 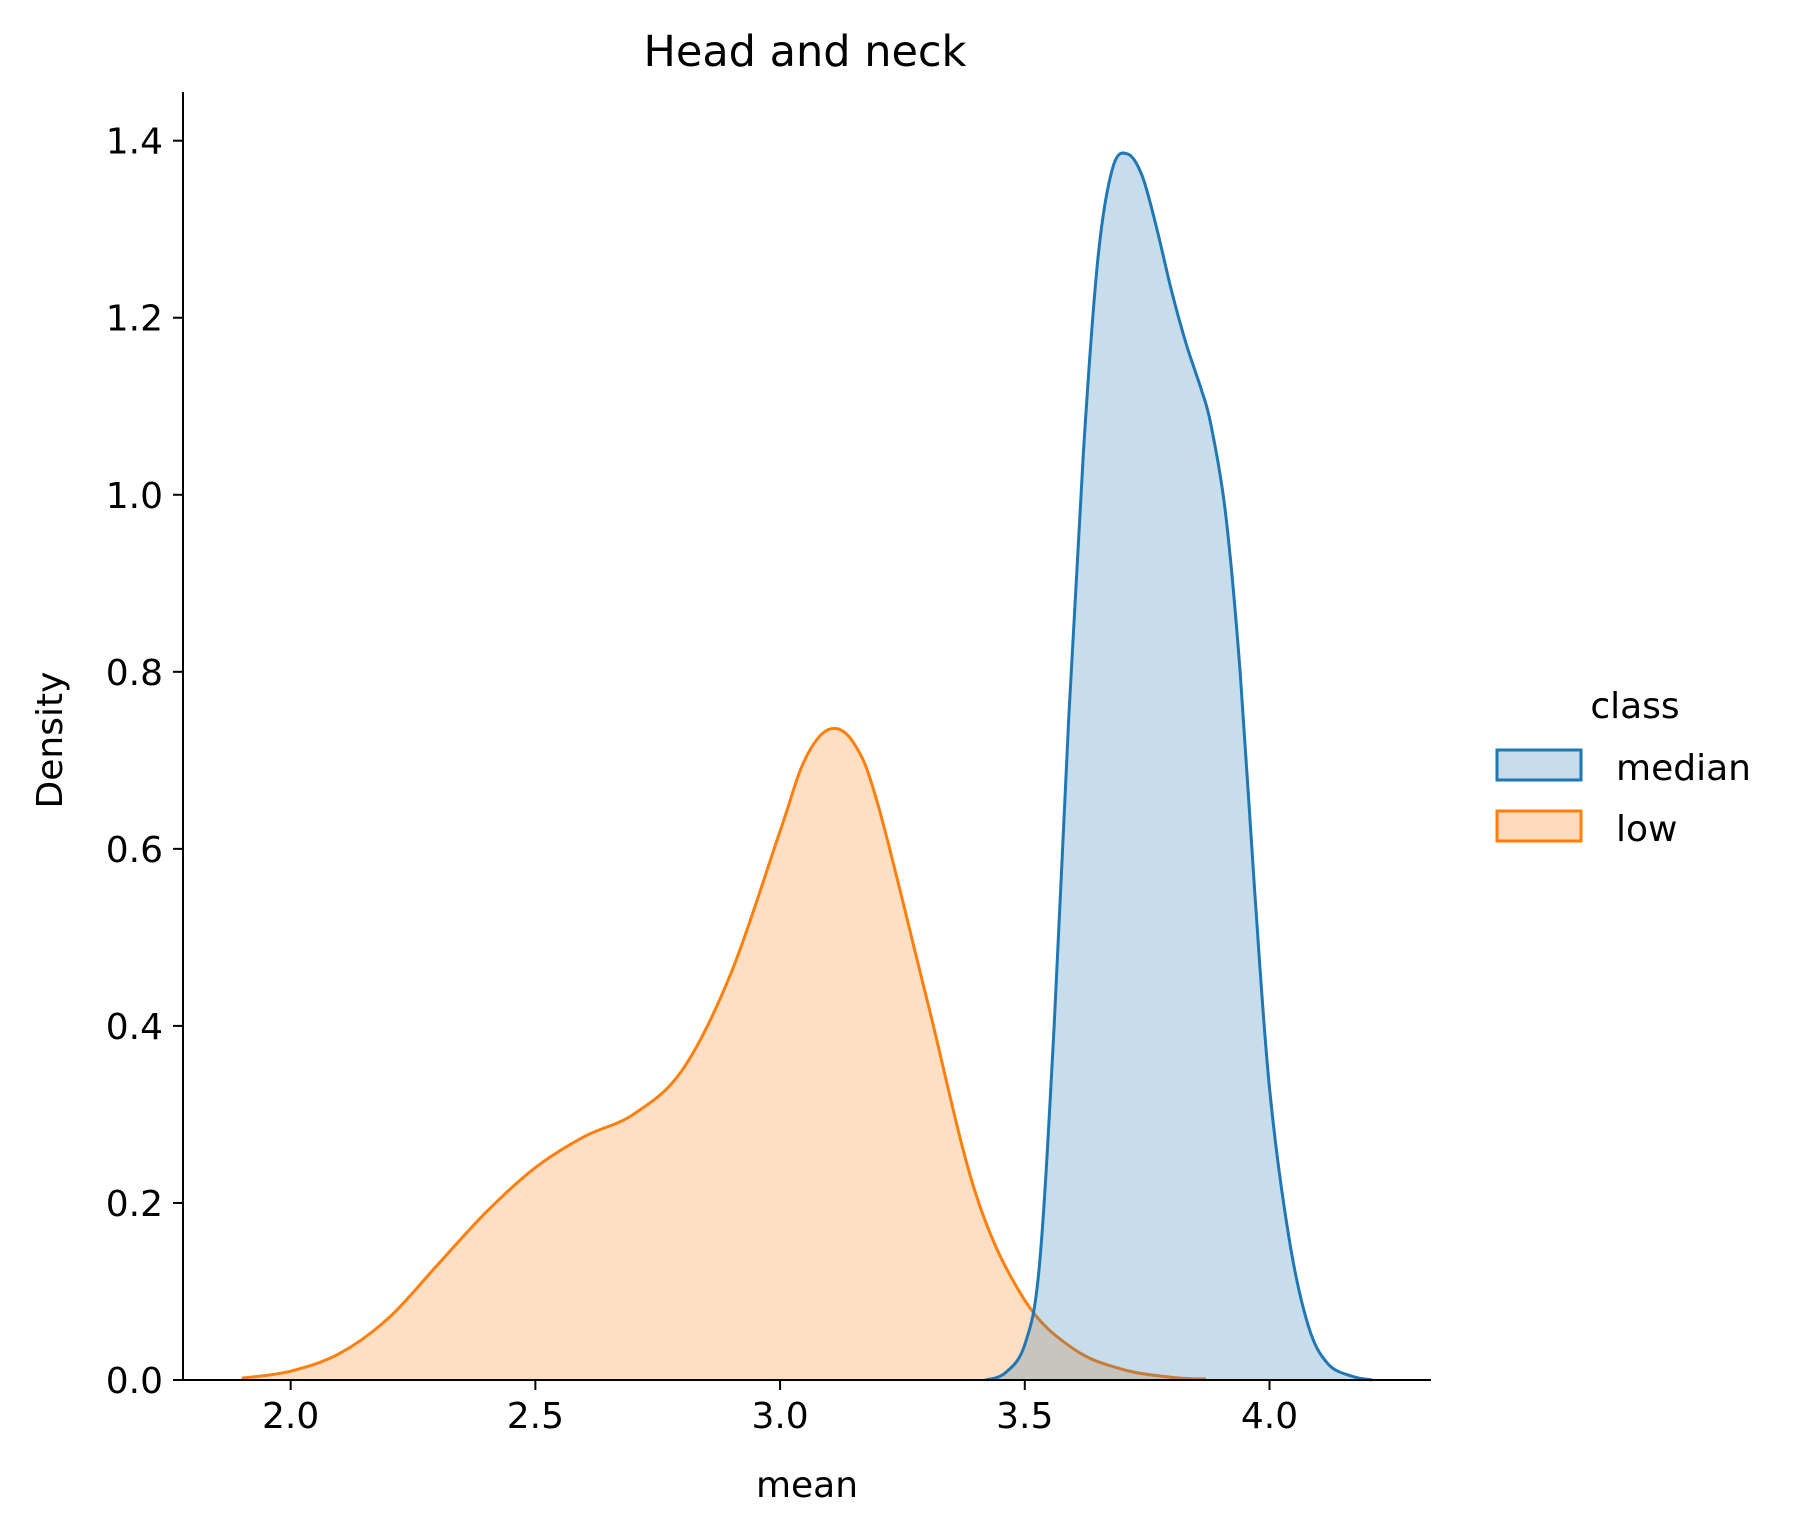 What do you see at coordinates (807, 1485) in the screenshot?
I see `x-axis-label: mean` at bounding box center [807, 1485].